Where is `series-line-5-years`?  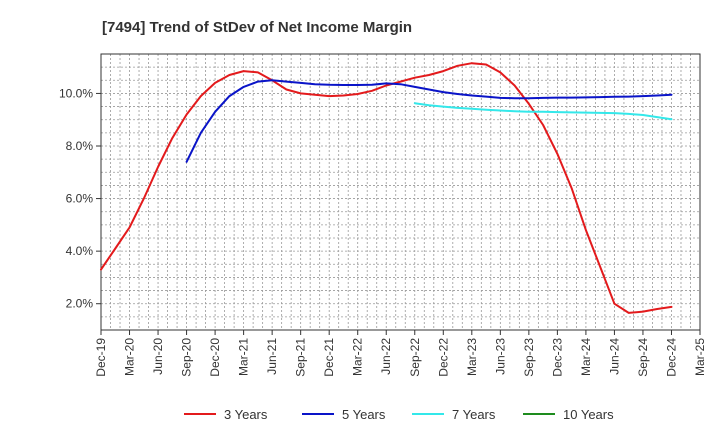 series-line-5-years is located at coordinates (429, 121).